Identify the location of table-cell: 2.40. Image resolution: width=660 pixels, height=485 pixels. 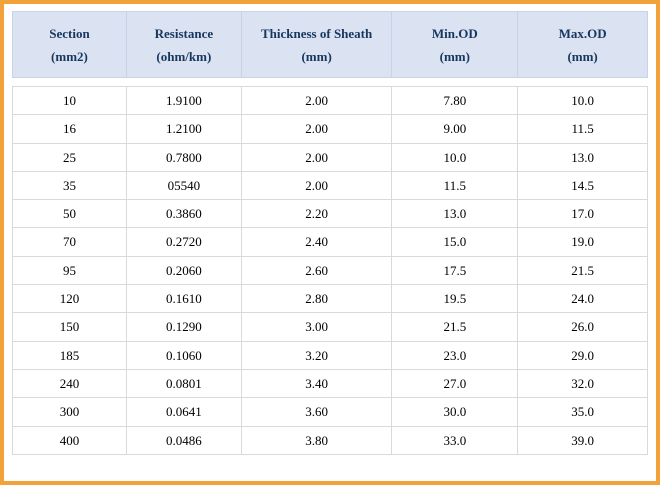
(317, 242).